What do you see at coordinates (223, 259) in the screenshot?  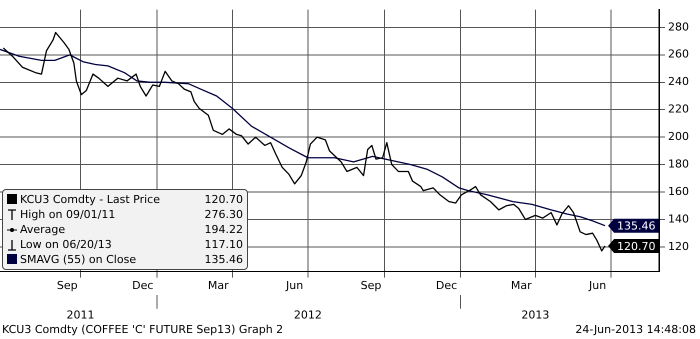 I see `text: 135.46` at bounding box center [223, 259].